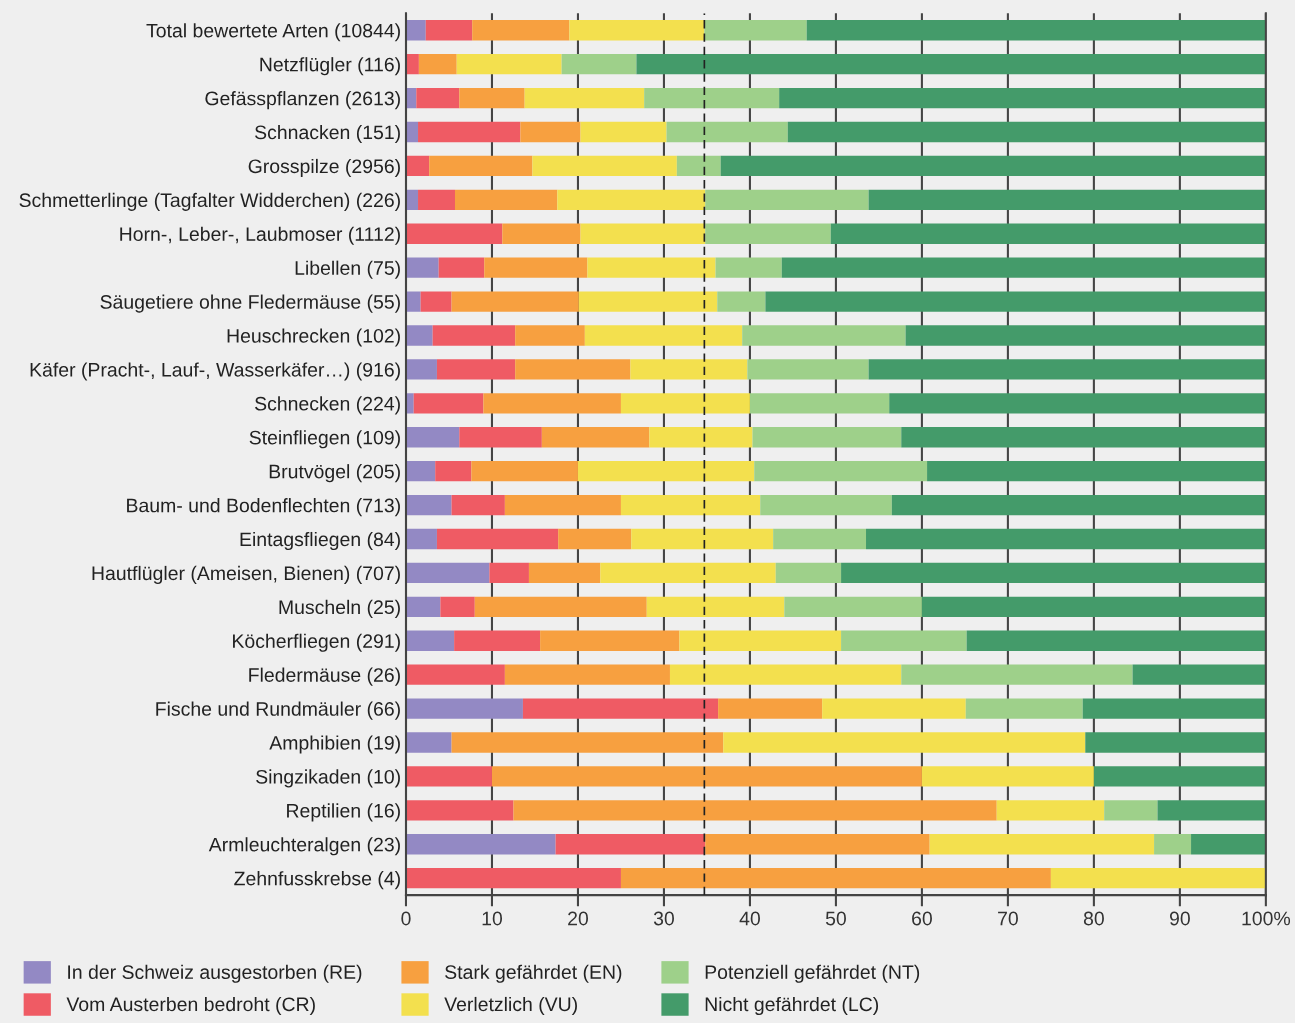  What do you see at coordinates (215, 371) in the screenshot?
I see `y-tick-label: Käfer (Pracht-, Lauf-, Wasserkäfer…) (916)` at bounding box center [215, 371].